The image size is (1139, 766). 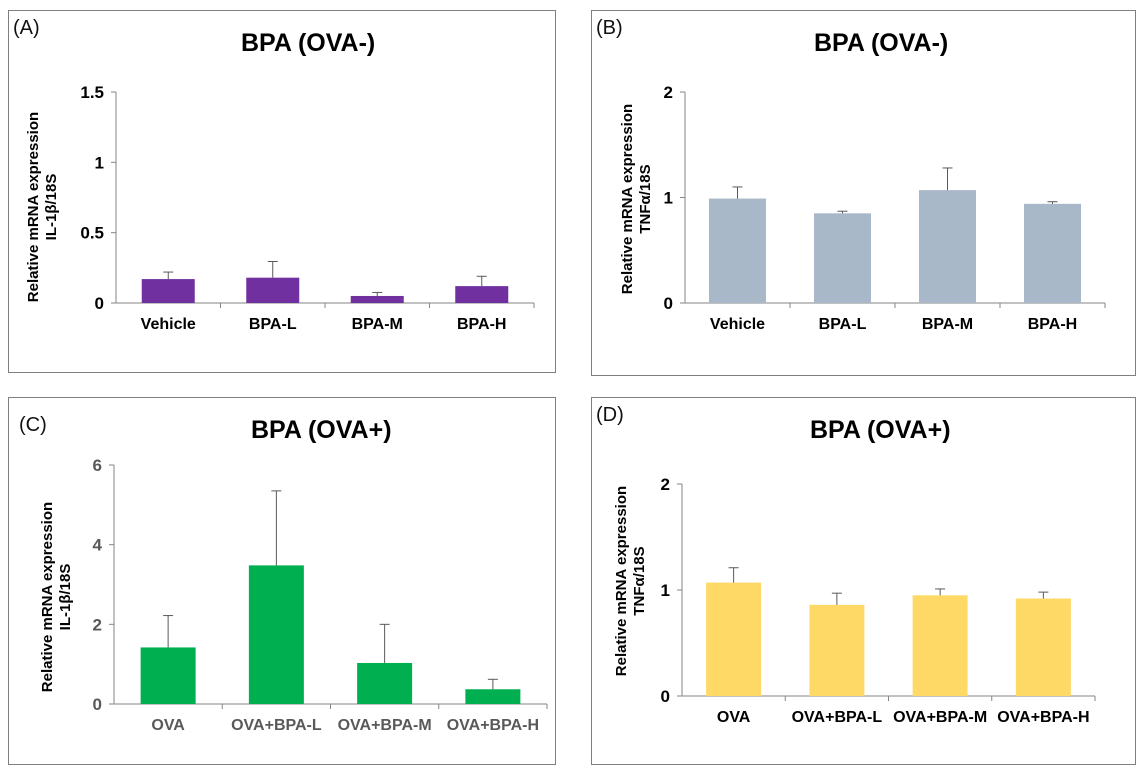 I want to click on panel-label: (A), so click(x=26, y=28).